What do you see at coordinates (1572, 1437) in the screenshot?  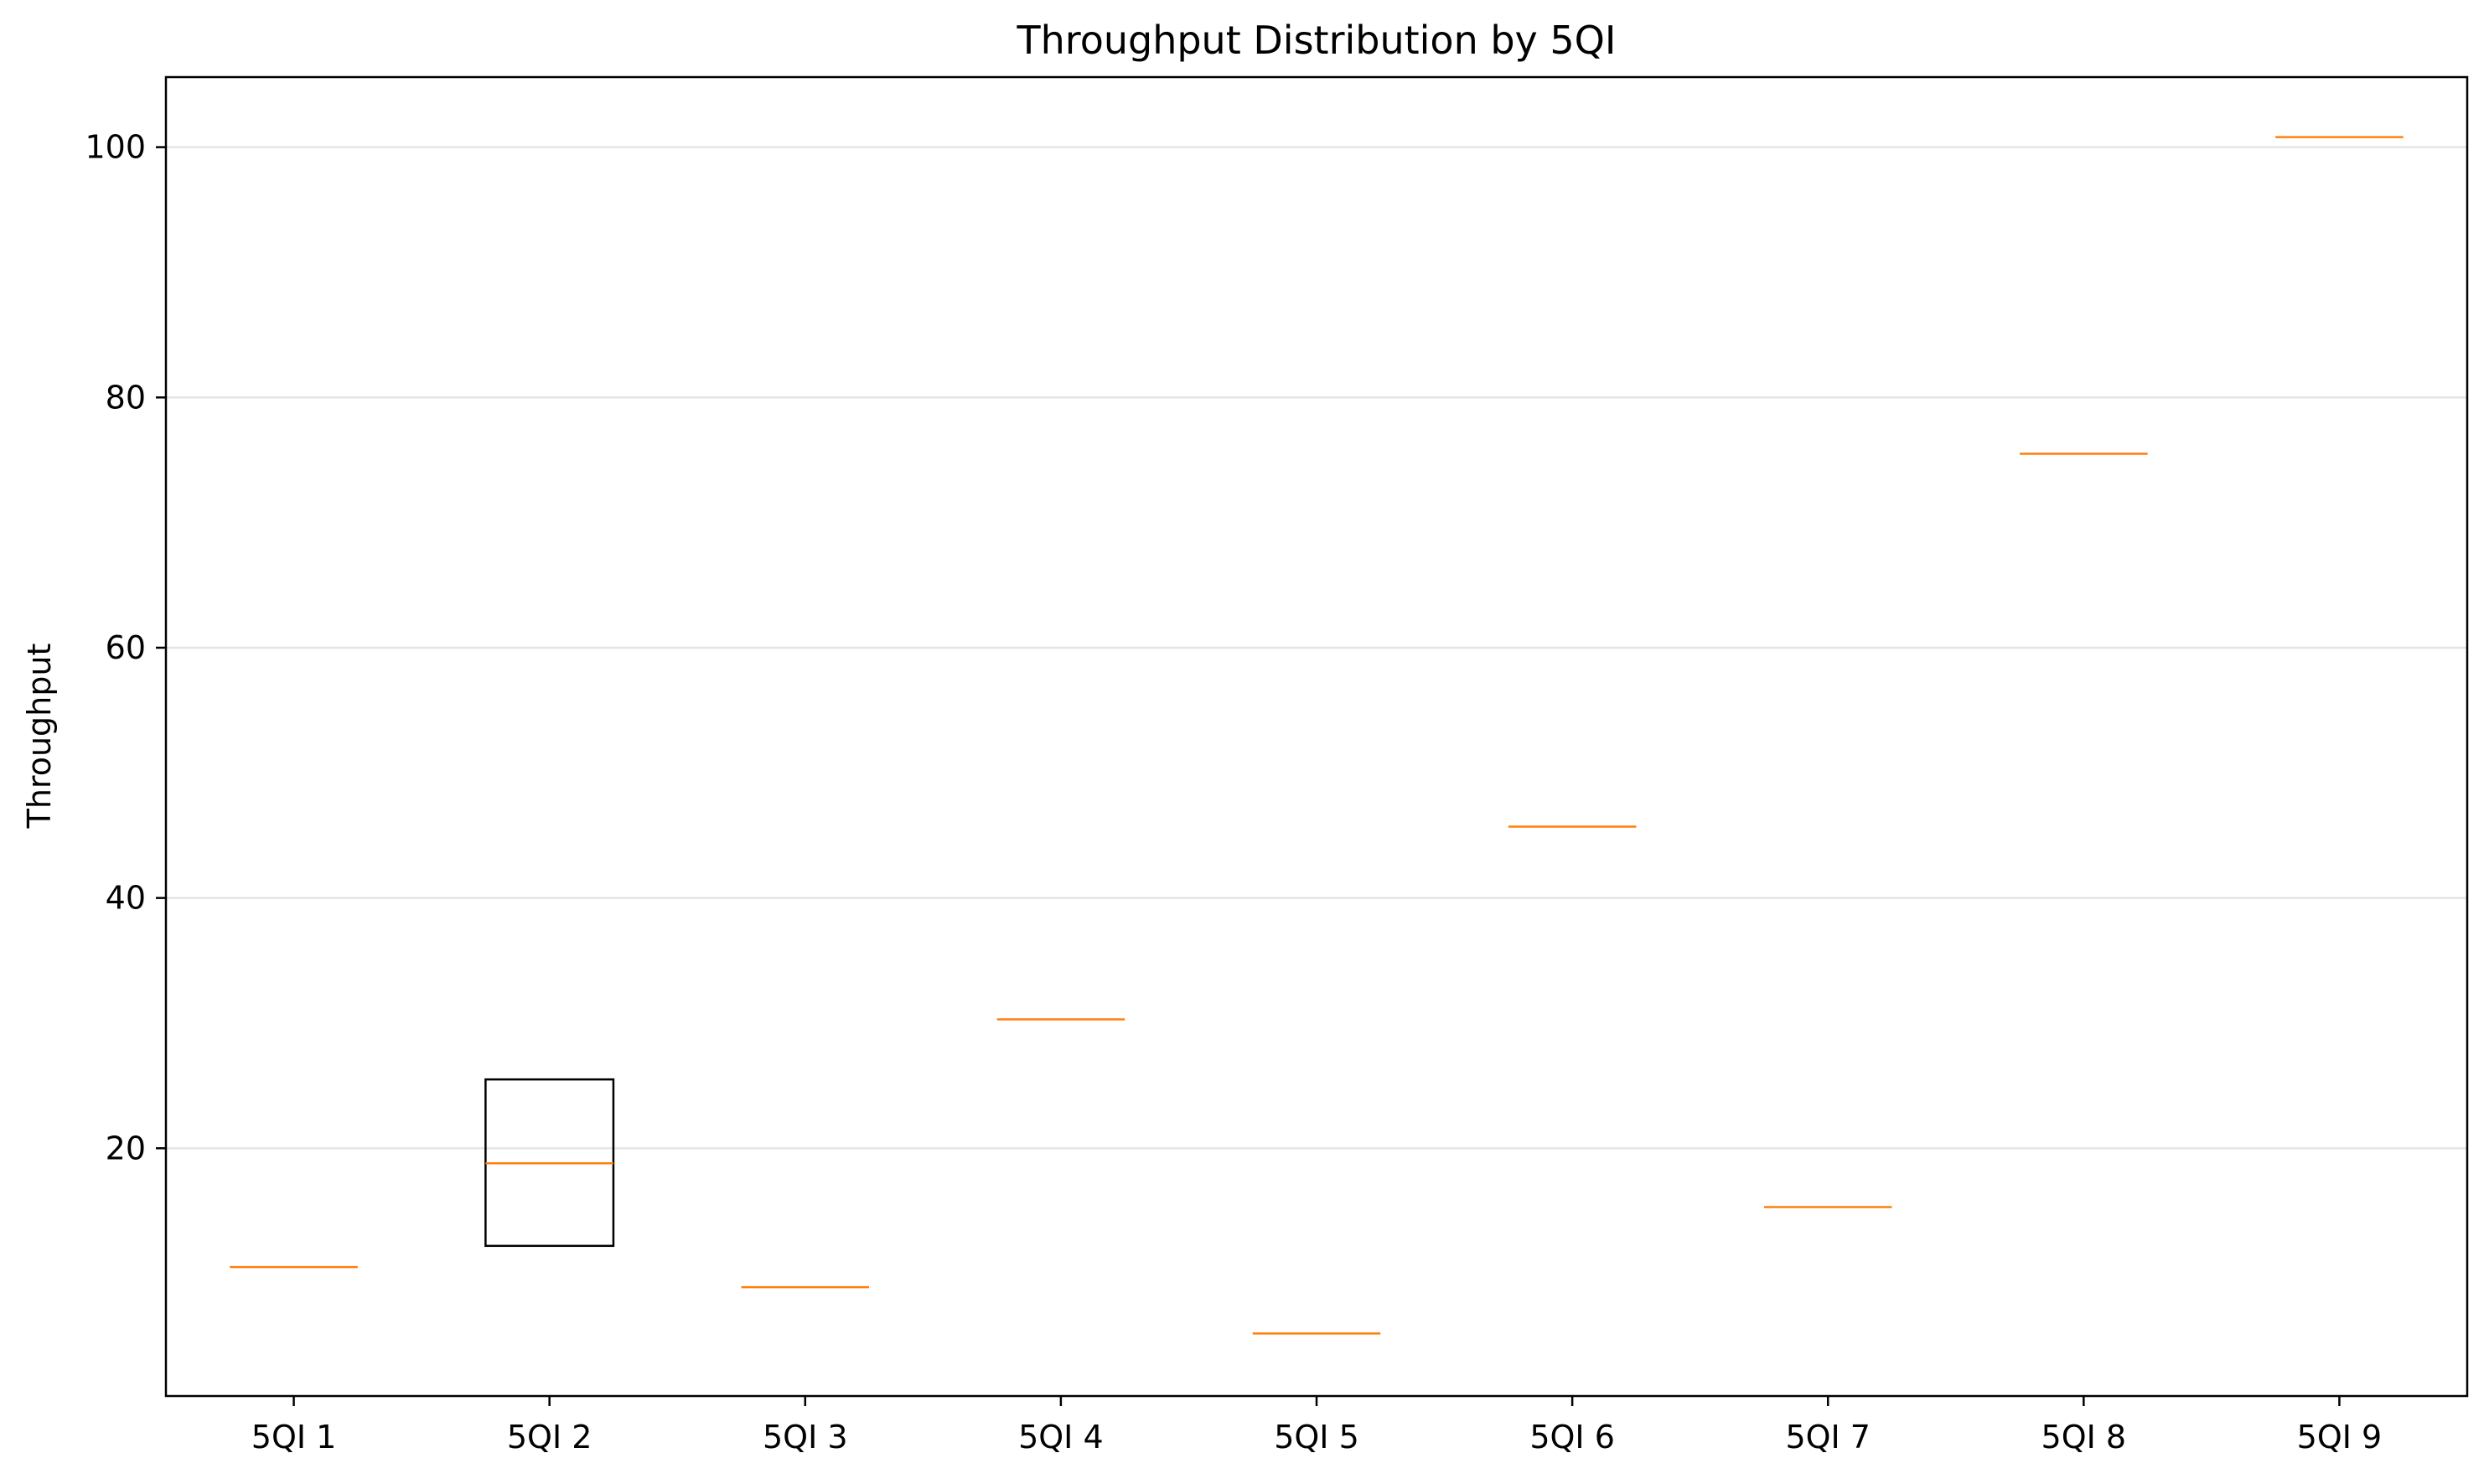 I see `x-tick-label: 5QI 6` at bounding box center [1572, 1437].